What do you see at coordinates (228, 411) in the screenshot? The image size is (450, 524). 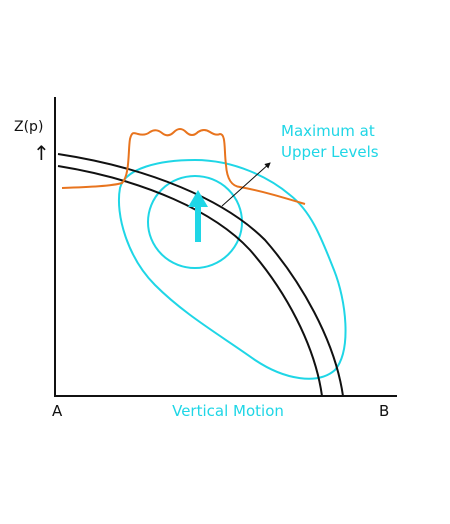 I see `x-axis-title: Vertical Motion` at bounding box center [228, 411].